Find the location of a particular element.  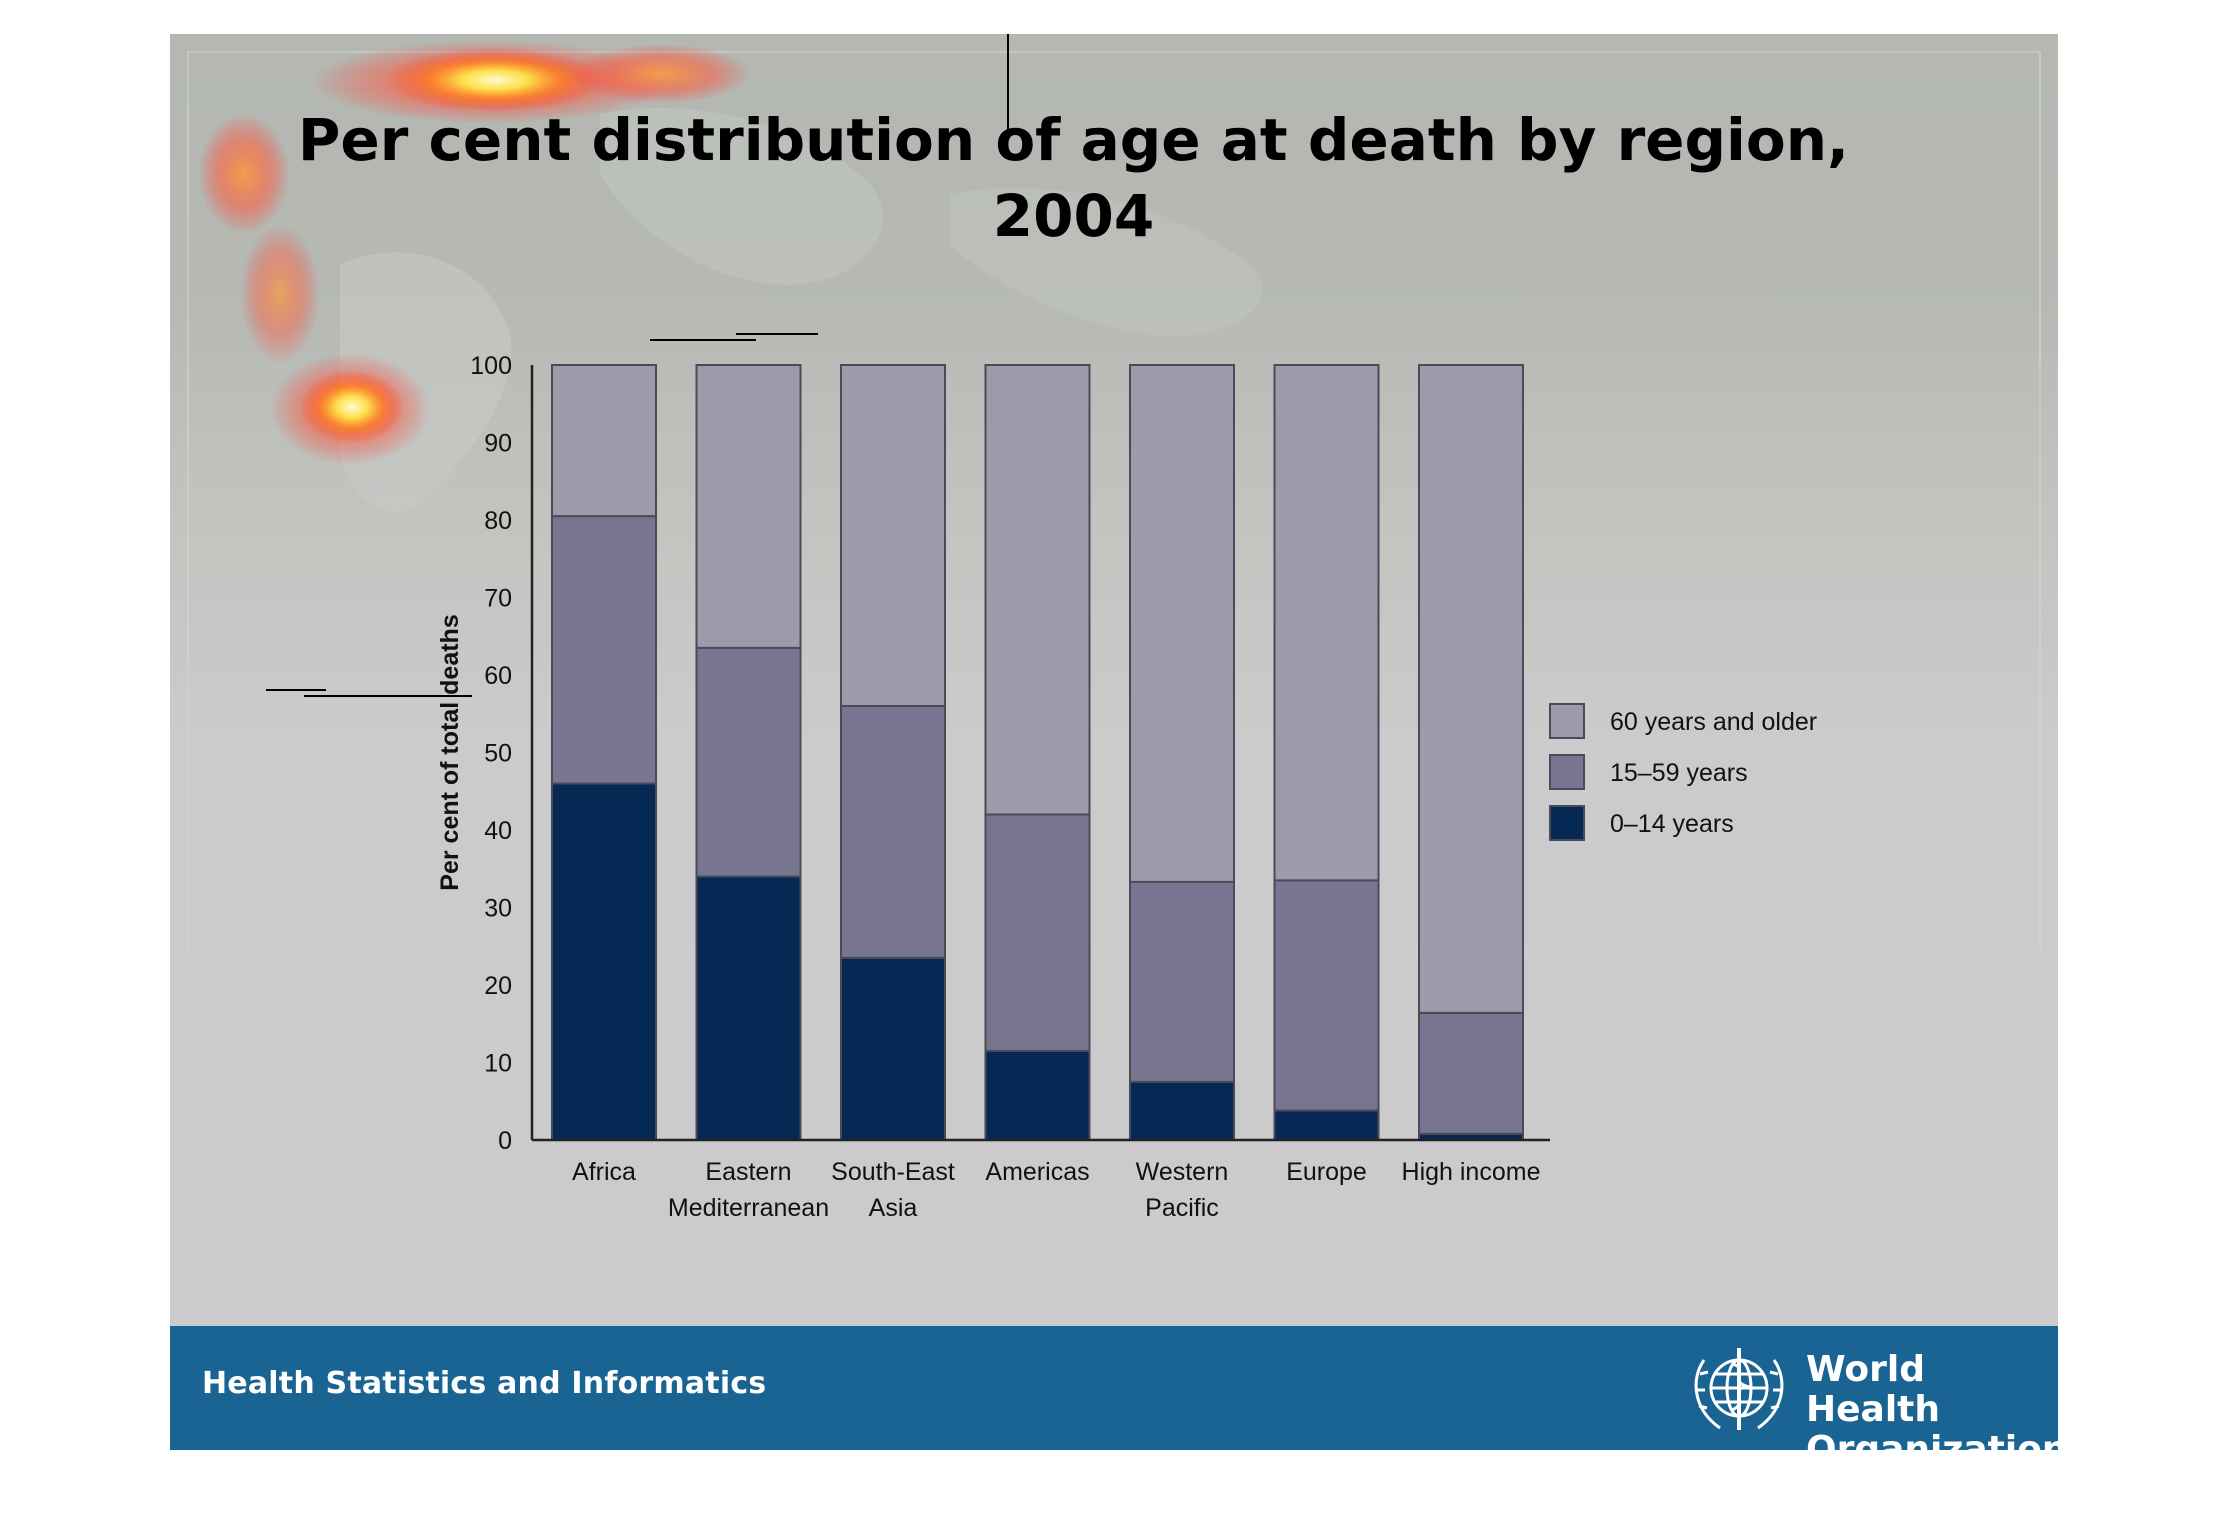

x-tick-label: Americas is located at coordinates (1037, 1172).